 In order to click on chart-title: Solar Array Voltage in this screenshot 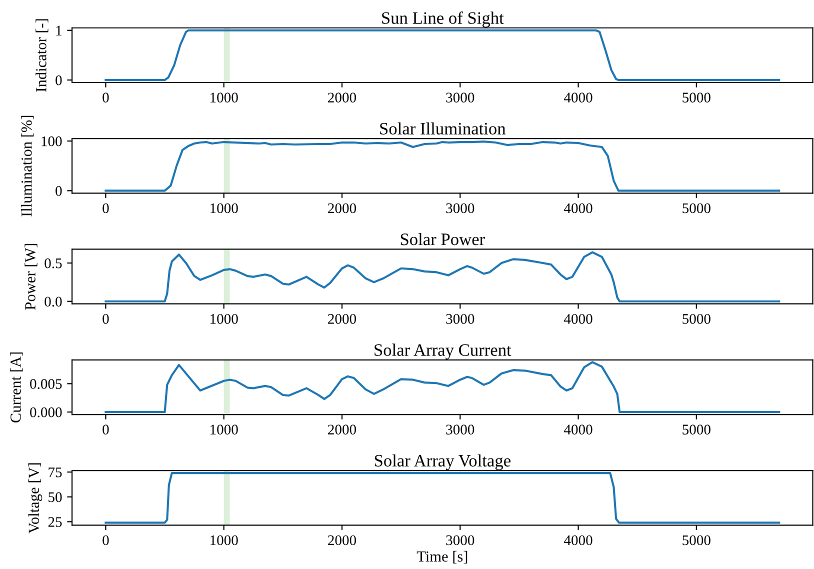, I will do `click(442, 462)`.